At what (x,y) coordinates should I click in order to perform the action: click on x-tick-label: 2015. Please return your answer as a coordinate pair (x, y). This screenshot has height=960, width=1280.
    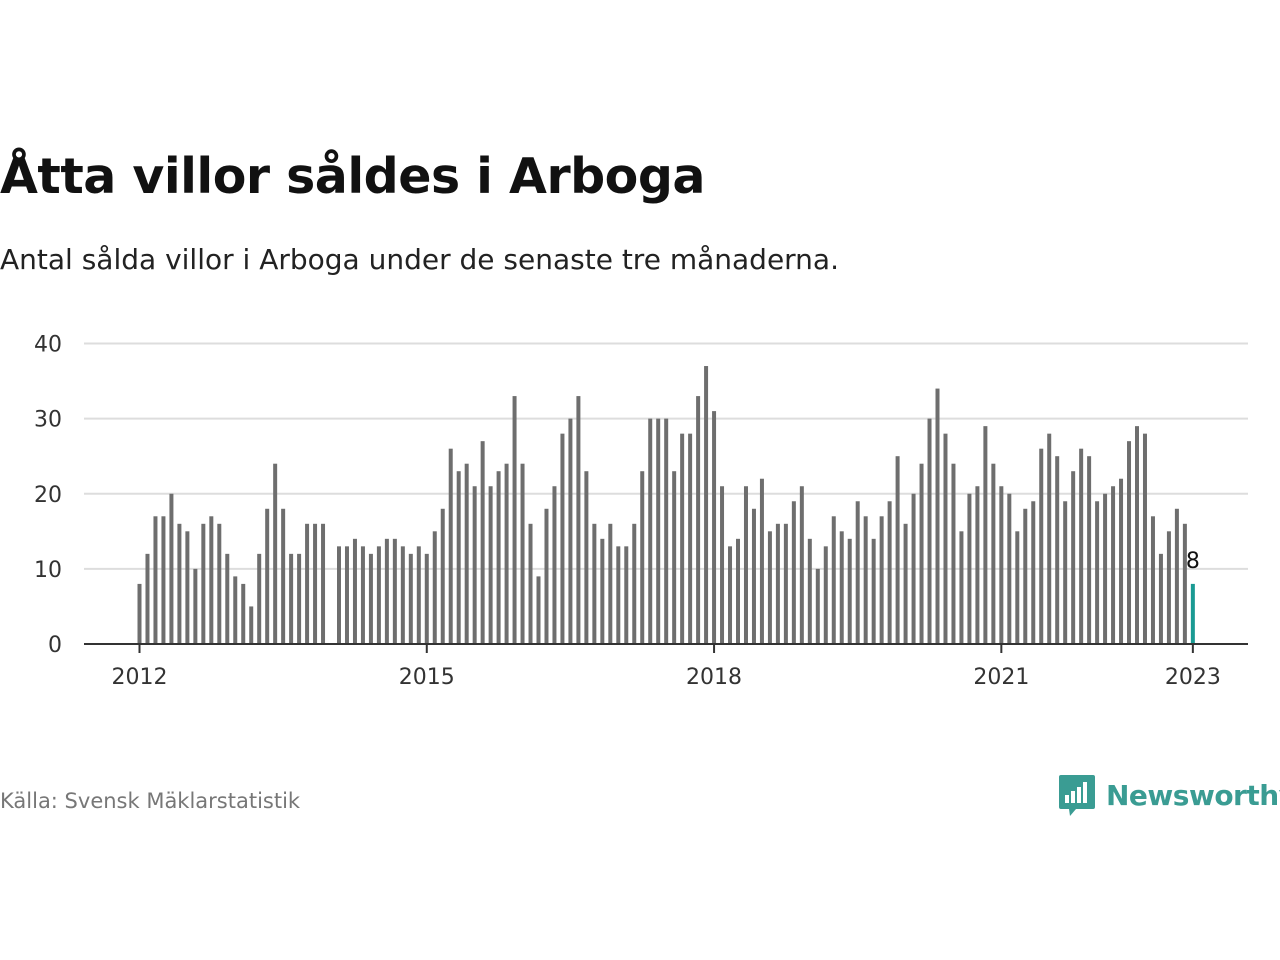
    Looking at the image, I should click on (427, 677).